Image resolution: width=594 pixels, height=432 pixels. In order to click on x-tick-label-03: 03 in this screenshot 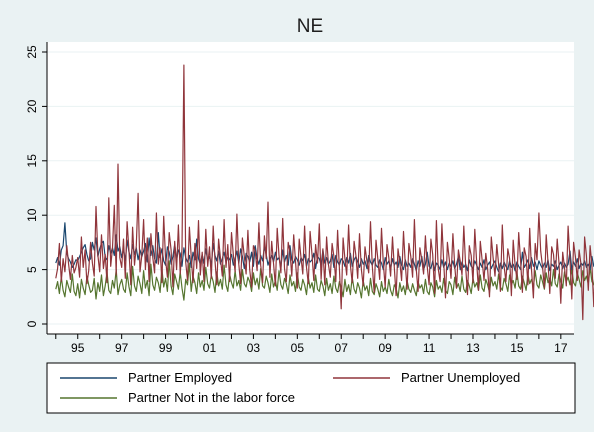, I will do `click(254, 348)`.